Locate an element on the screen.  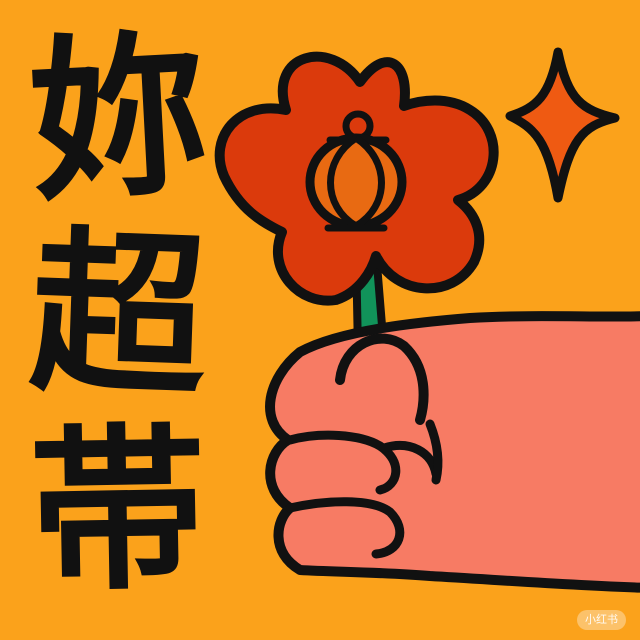
watermark-badge: 小红书 is located at coordinates (601, 620).